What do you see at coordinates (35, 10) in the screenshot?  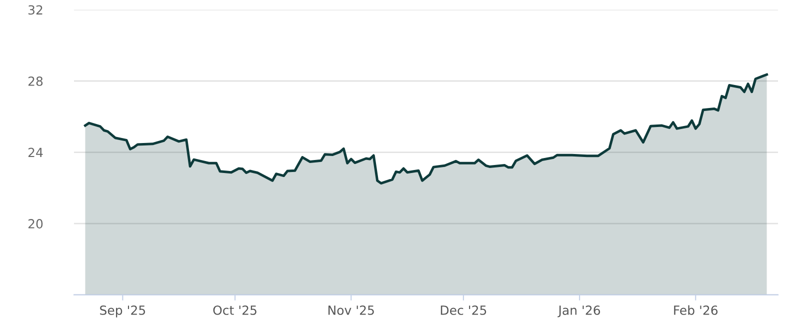 I see `y-tick-label: 32` at bounding box center [35, 10].